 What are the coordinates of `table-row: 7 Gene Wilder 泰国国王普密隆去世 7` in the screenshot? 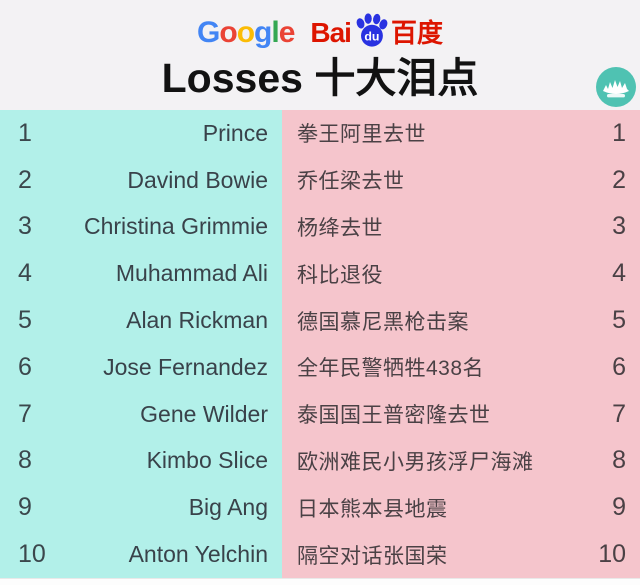 It's located at (320, 414).